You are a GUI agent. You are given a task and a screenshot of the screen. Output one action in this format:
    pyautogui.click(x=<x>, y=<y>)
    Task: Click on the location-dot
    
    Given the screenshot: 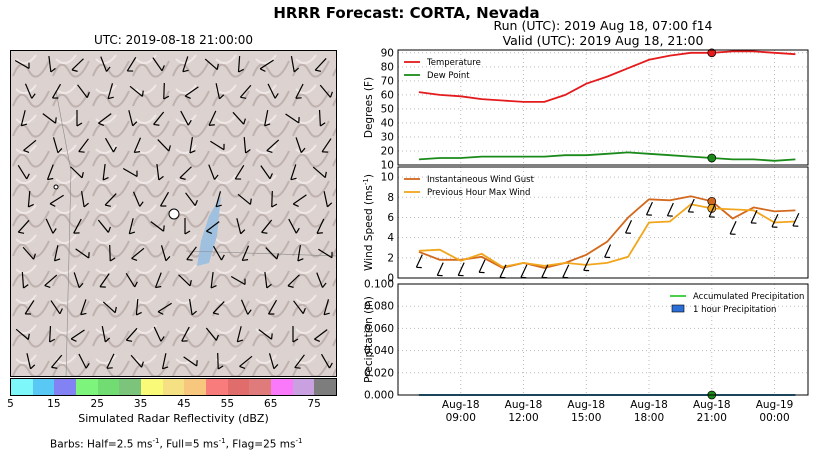 What is the action you would take?
    pyautogui.click(x=56, y=187)
    